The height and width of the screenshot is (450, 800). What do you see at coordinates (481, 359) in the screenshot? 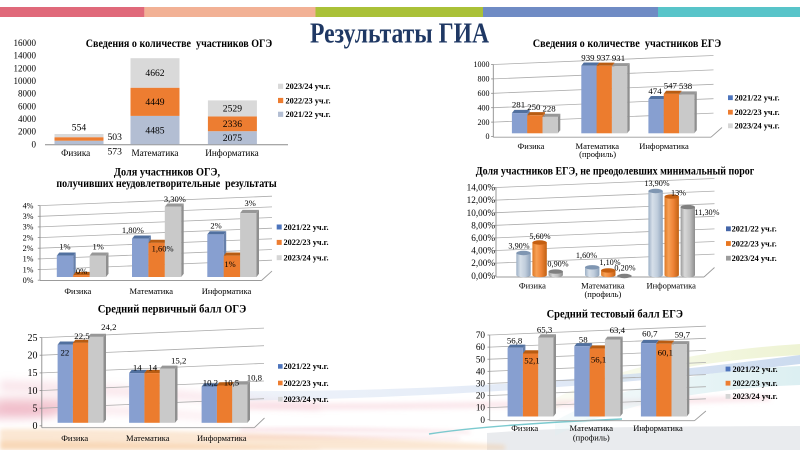
I see `svg-text: 50` at bounding box center [481, 359].